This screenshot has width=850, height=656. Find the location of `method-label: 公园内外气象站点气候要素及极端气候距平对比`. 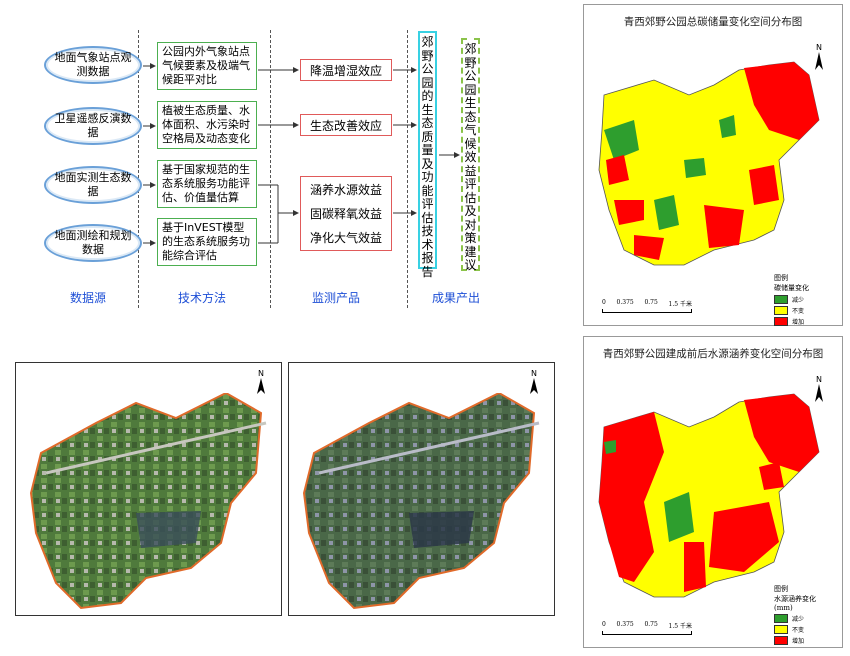

method-label: 公园内外气象站点气候要素及极端气候距平对比 is located at coordinates (206, 65).